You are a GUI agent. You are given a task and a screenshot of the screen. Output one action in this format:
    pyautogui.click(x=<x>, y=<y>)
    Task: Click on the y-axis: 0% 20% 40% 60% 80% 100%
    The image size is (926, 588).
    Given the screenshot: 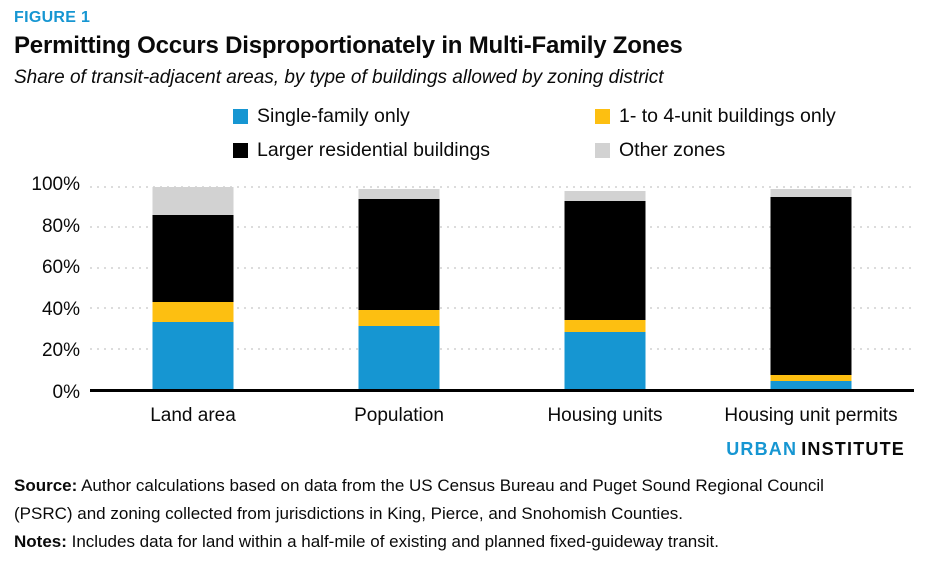 What is the action you would take?
    pyautogui.click(x=52, y=288)
    